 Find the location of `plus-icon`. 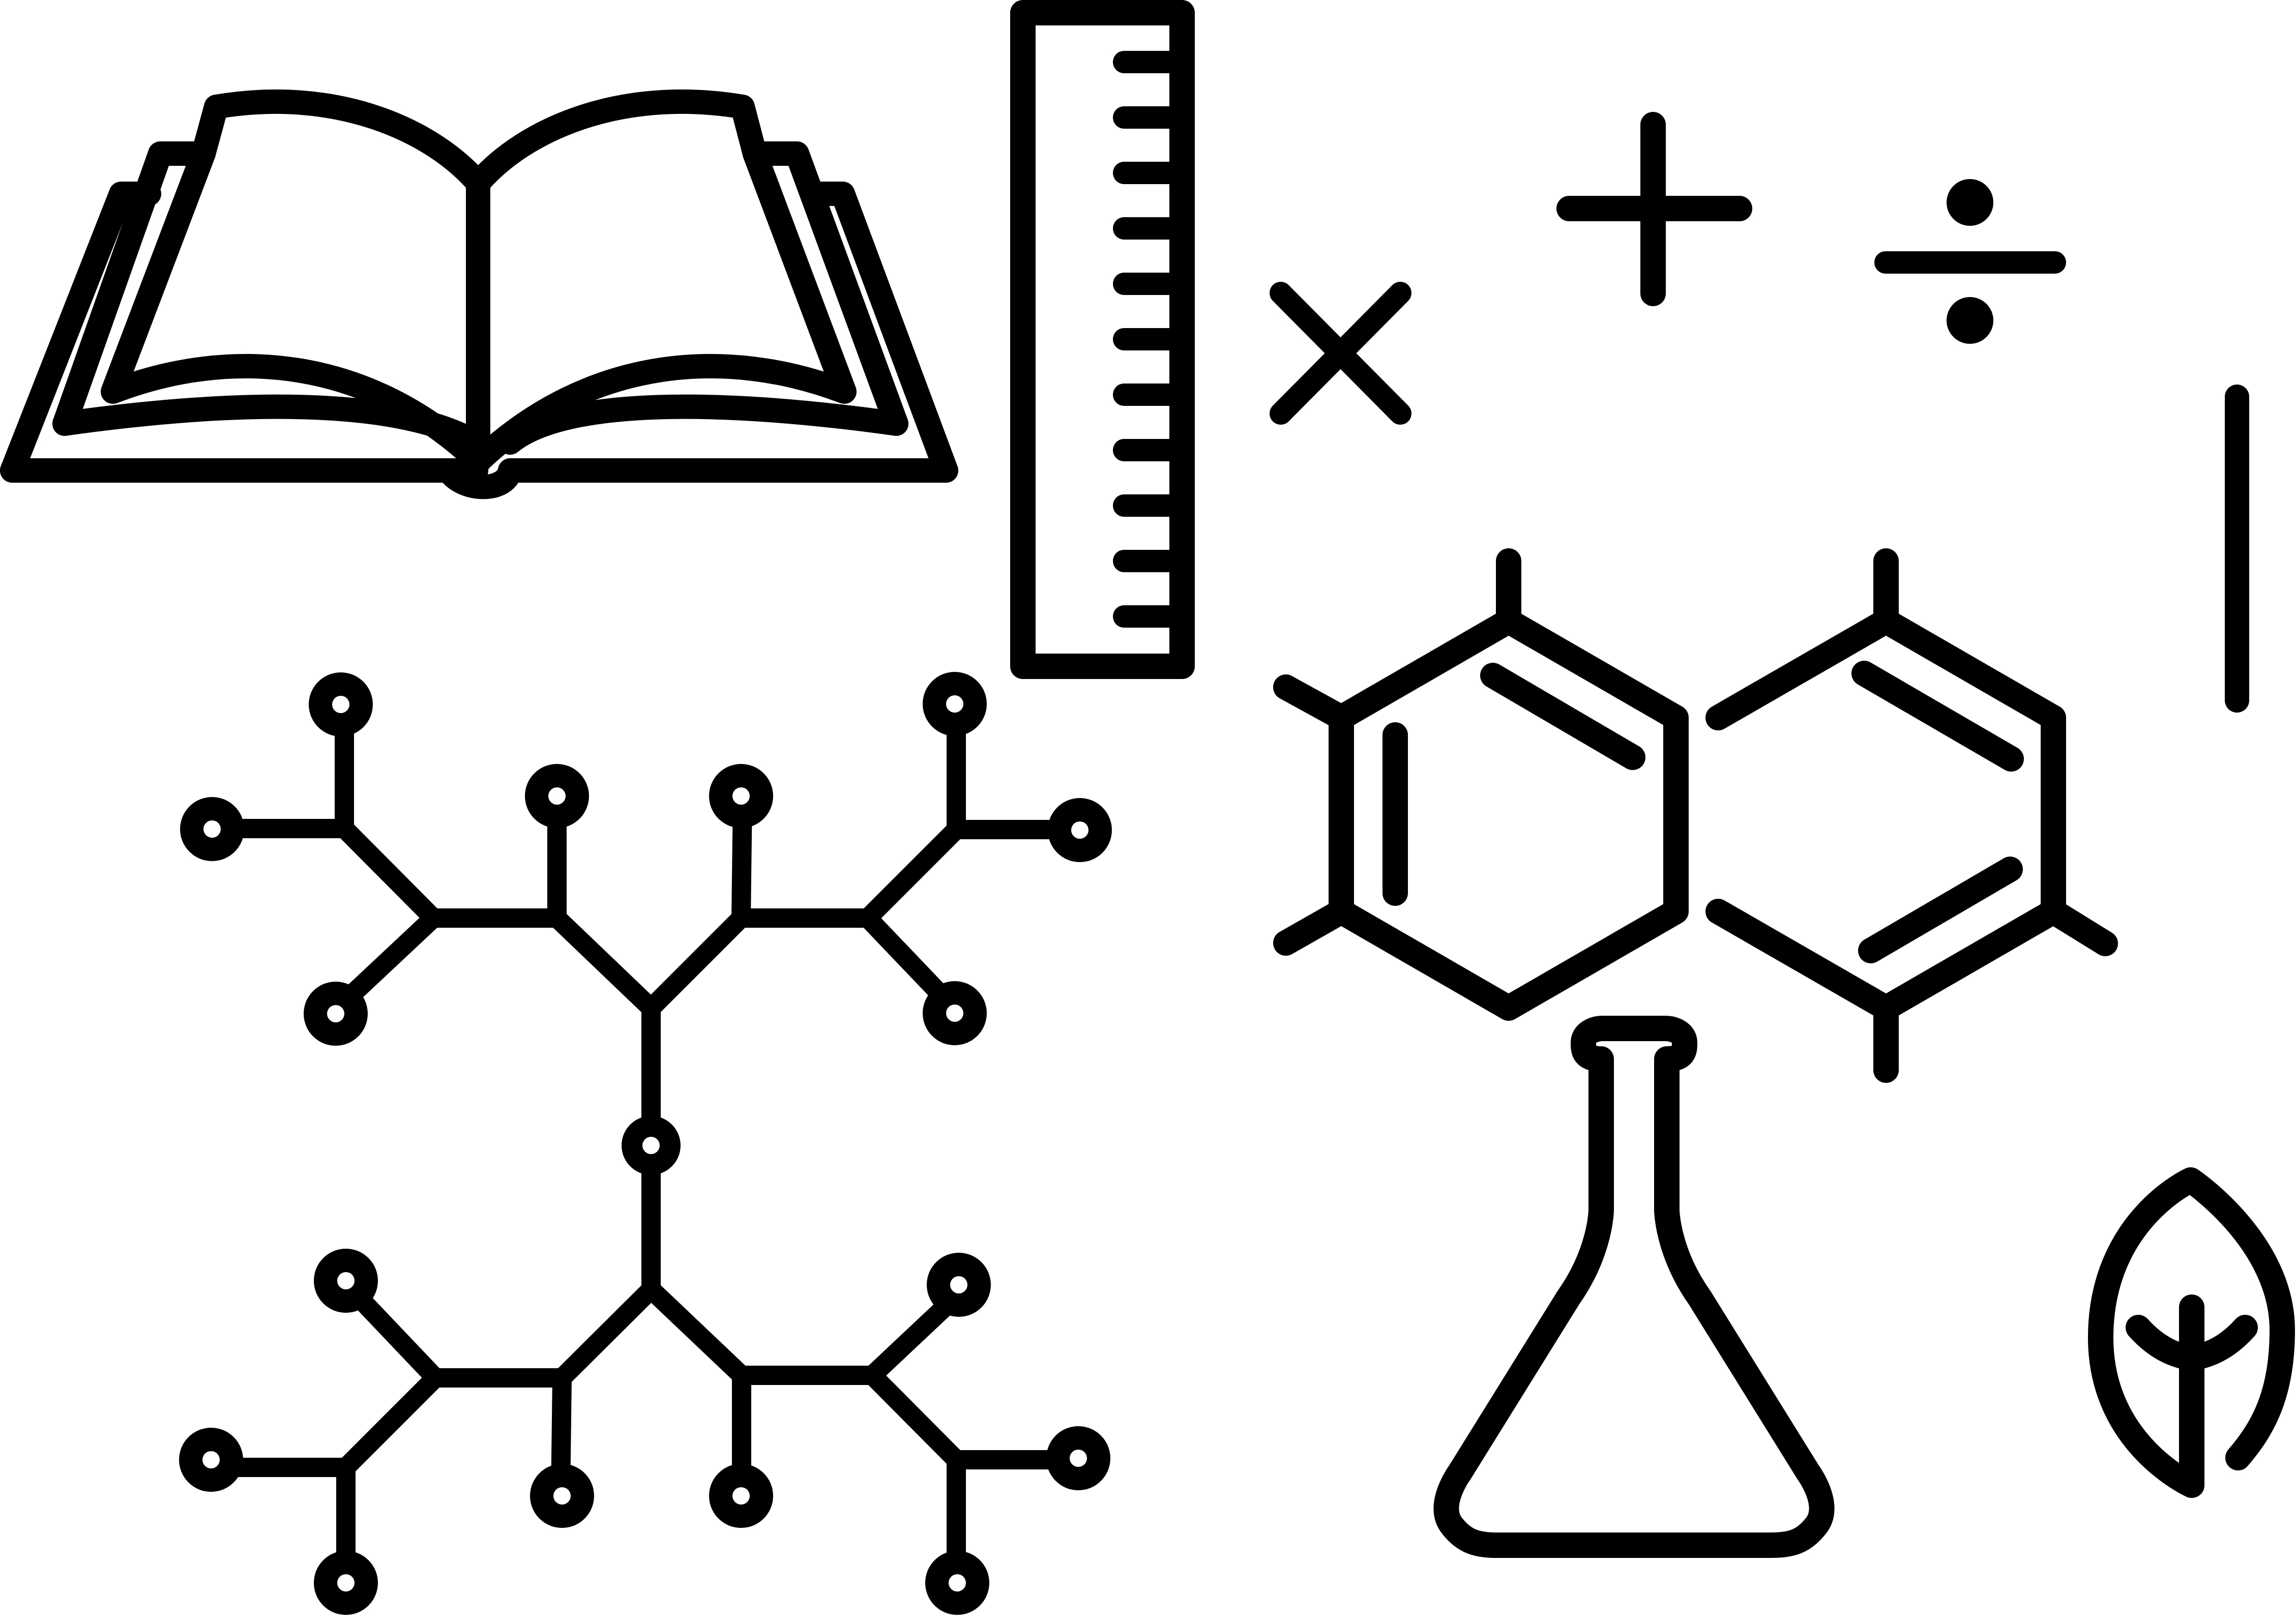

plus-icon is located at coordinates (1654, 209).